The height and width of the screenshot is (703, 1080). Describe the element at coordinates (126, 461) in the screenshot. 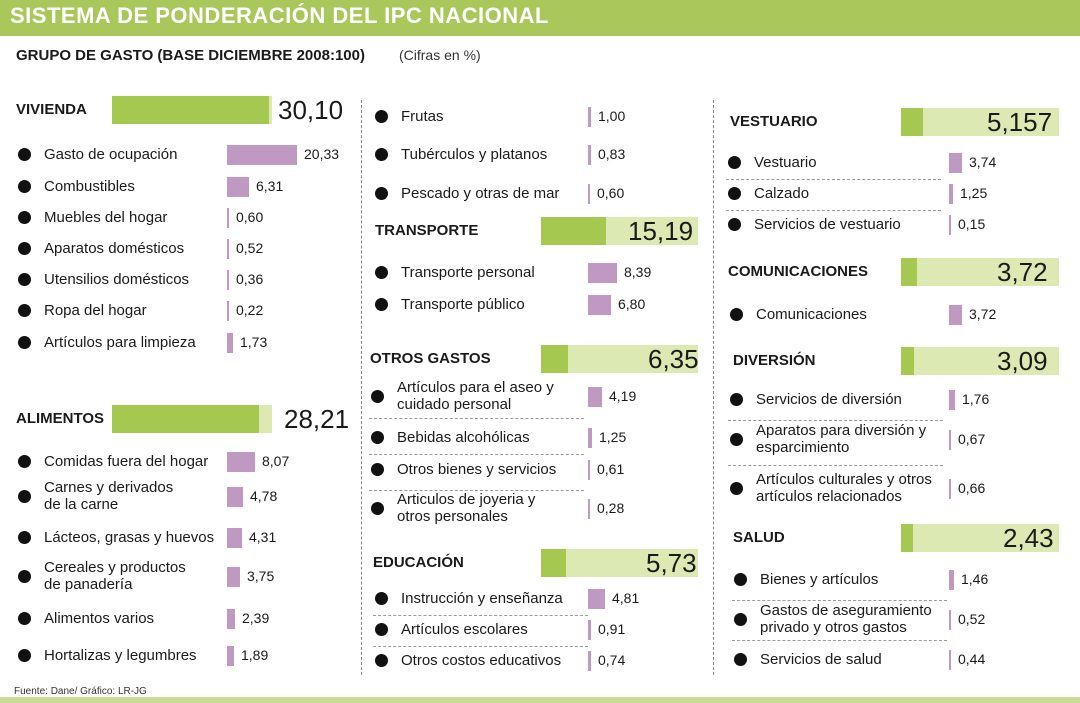

I see `item-label-comidas-fuera-del-hogar: Comidas fuera del hogar` at that location.